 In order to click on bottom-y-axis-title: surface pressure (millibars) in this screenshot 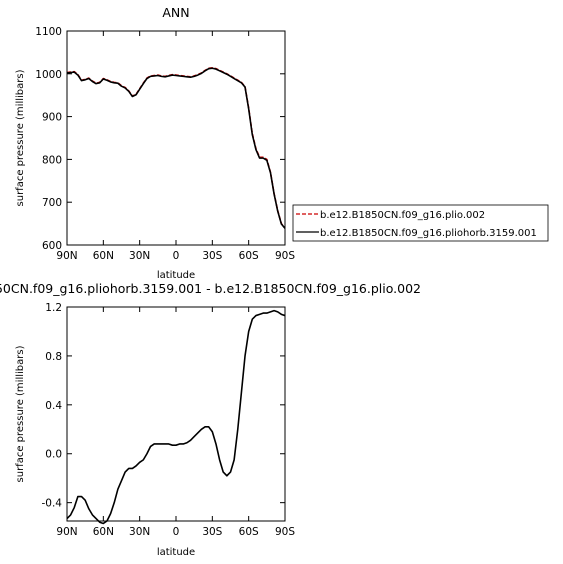, I will do `click(20, 413)`.